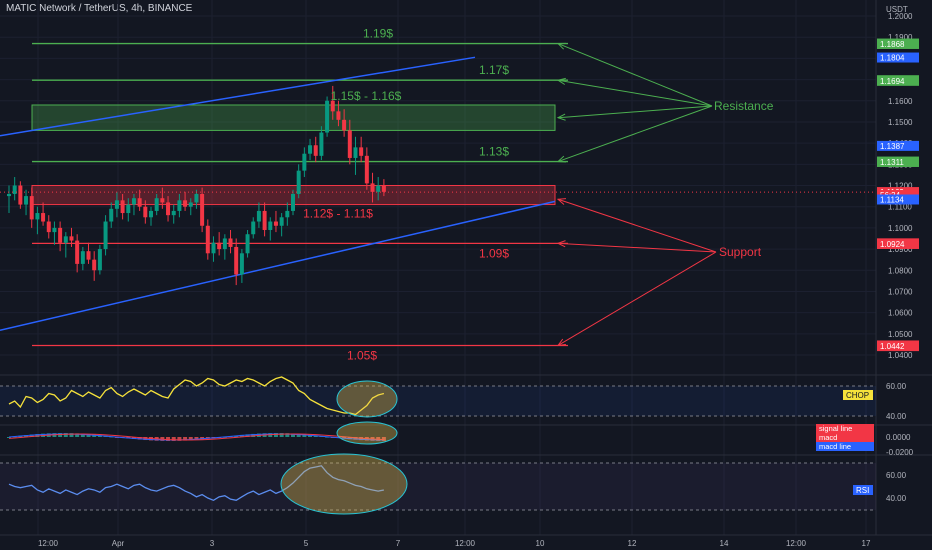 Image resolution: width=932 pixels, height=550 pixels. What do you see at coordinates (896, 416) in the screenshot?
I see `chop-tick: 40.00` at bounding box center [896, 416].